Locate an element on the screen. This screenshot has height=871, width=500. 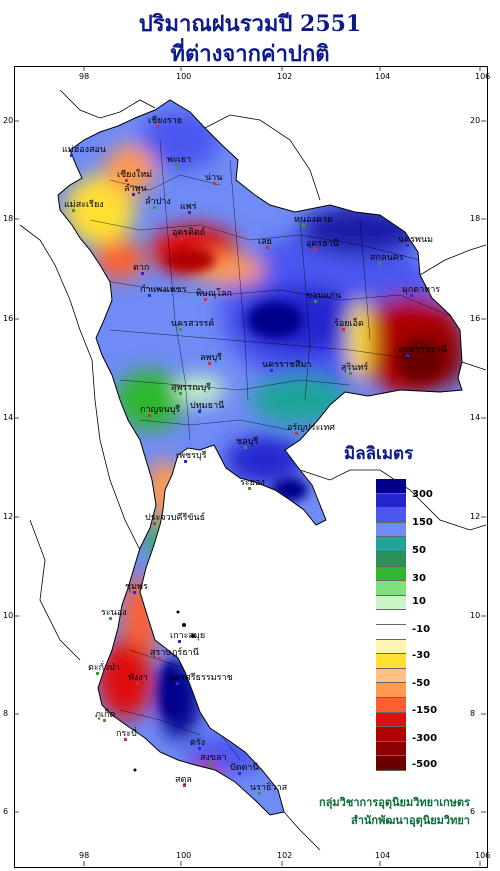
province-label-rayong: ระยอง is located at coordinates (252, 483).